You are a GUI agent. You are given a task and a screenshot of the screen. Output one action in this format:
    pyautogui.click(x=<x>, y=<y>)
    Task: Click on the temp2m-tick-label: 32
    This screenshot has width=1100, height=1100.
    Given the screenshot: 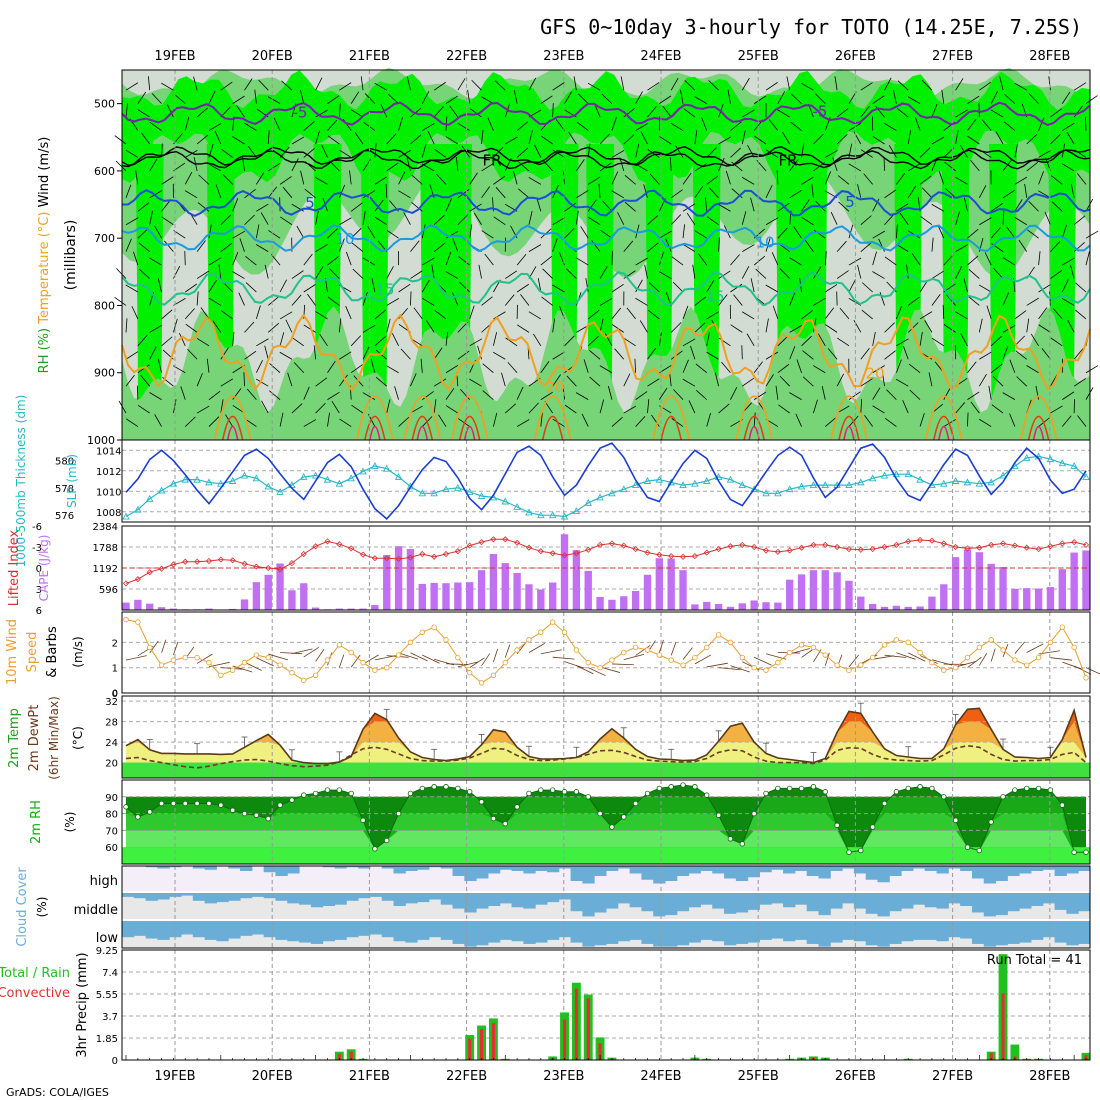 What is the action you would take?
    pyautogui.click(x=111, y=702)
    